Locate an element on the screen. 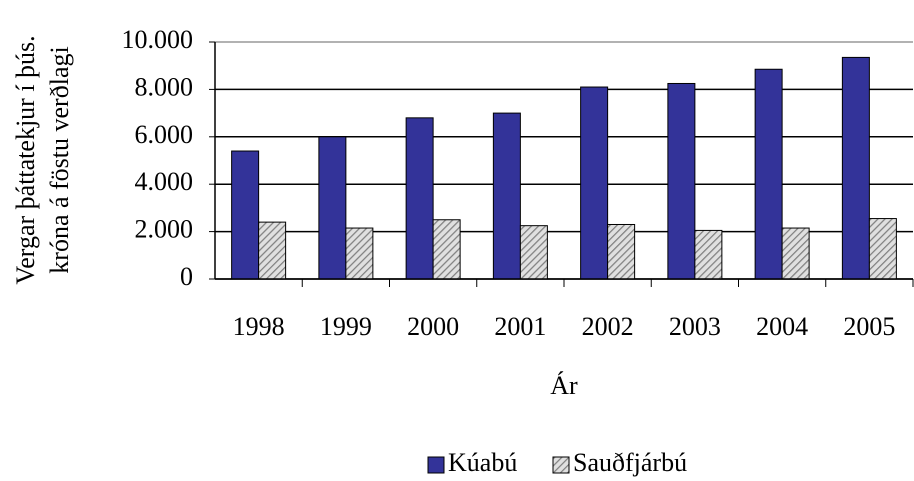 The image size is (914, 481). y-axis-label: króna á föstu verðlagi is located at coordinates (59, 159).